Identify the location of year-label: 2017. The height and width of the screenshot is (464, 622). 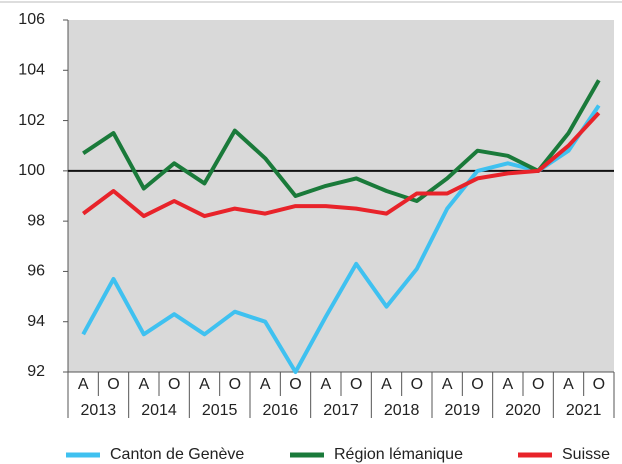
(341, 410).